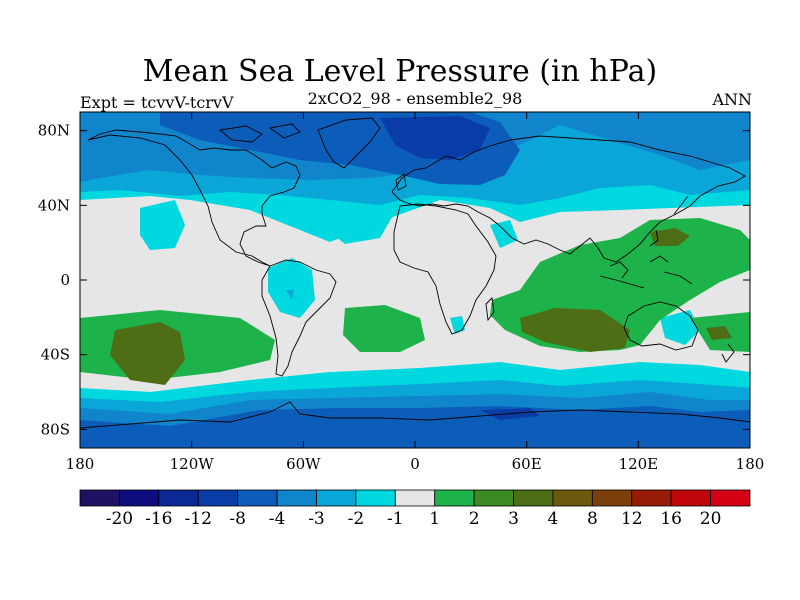 Image resolution: width=800 pixels, height=600 pixels. What do you see at coordinates (504, 234) in the screenshot?
I see `field-neg1-arabia` at bounding box center [504, 234].